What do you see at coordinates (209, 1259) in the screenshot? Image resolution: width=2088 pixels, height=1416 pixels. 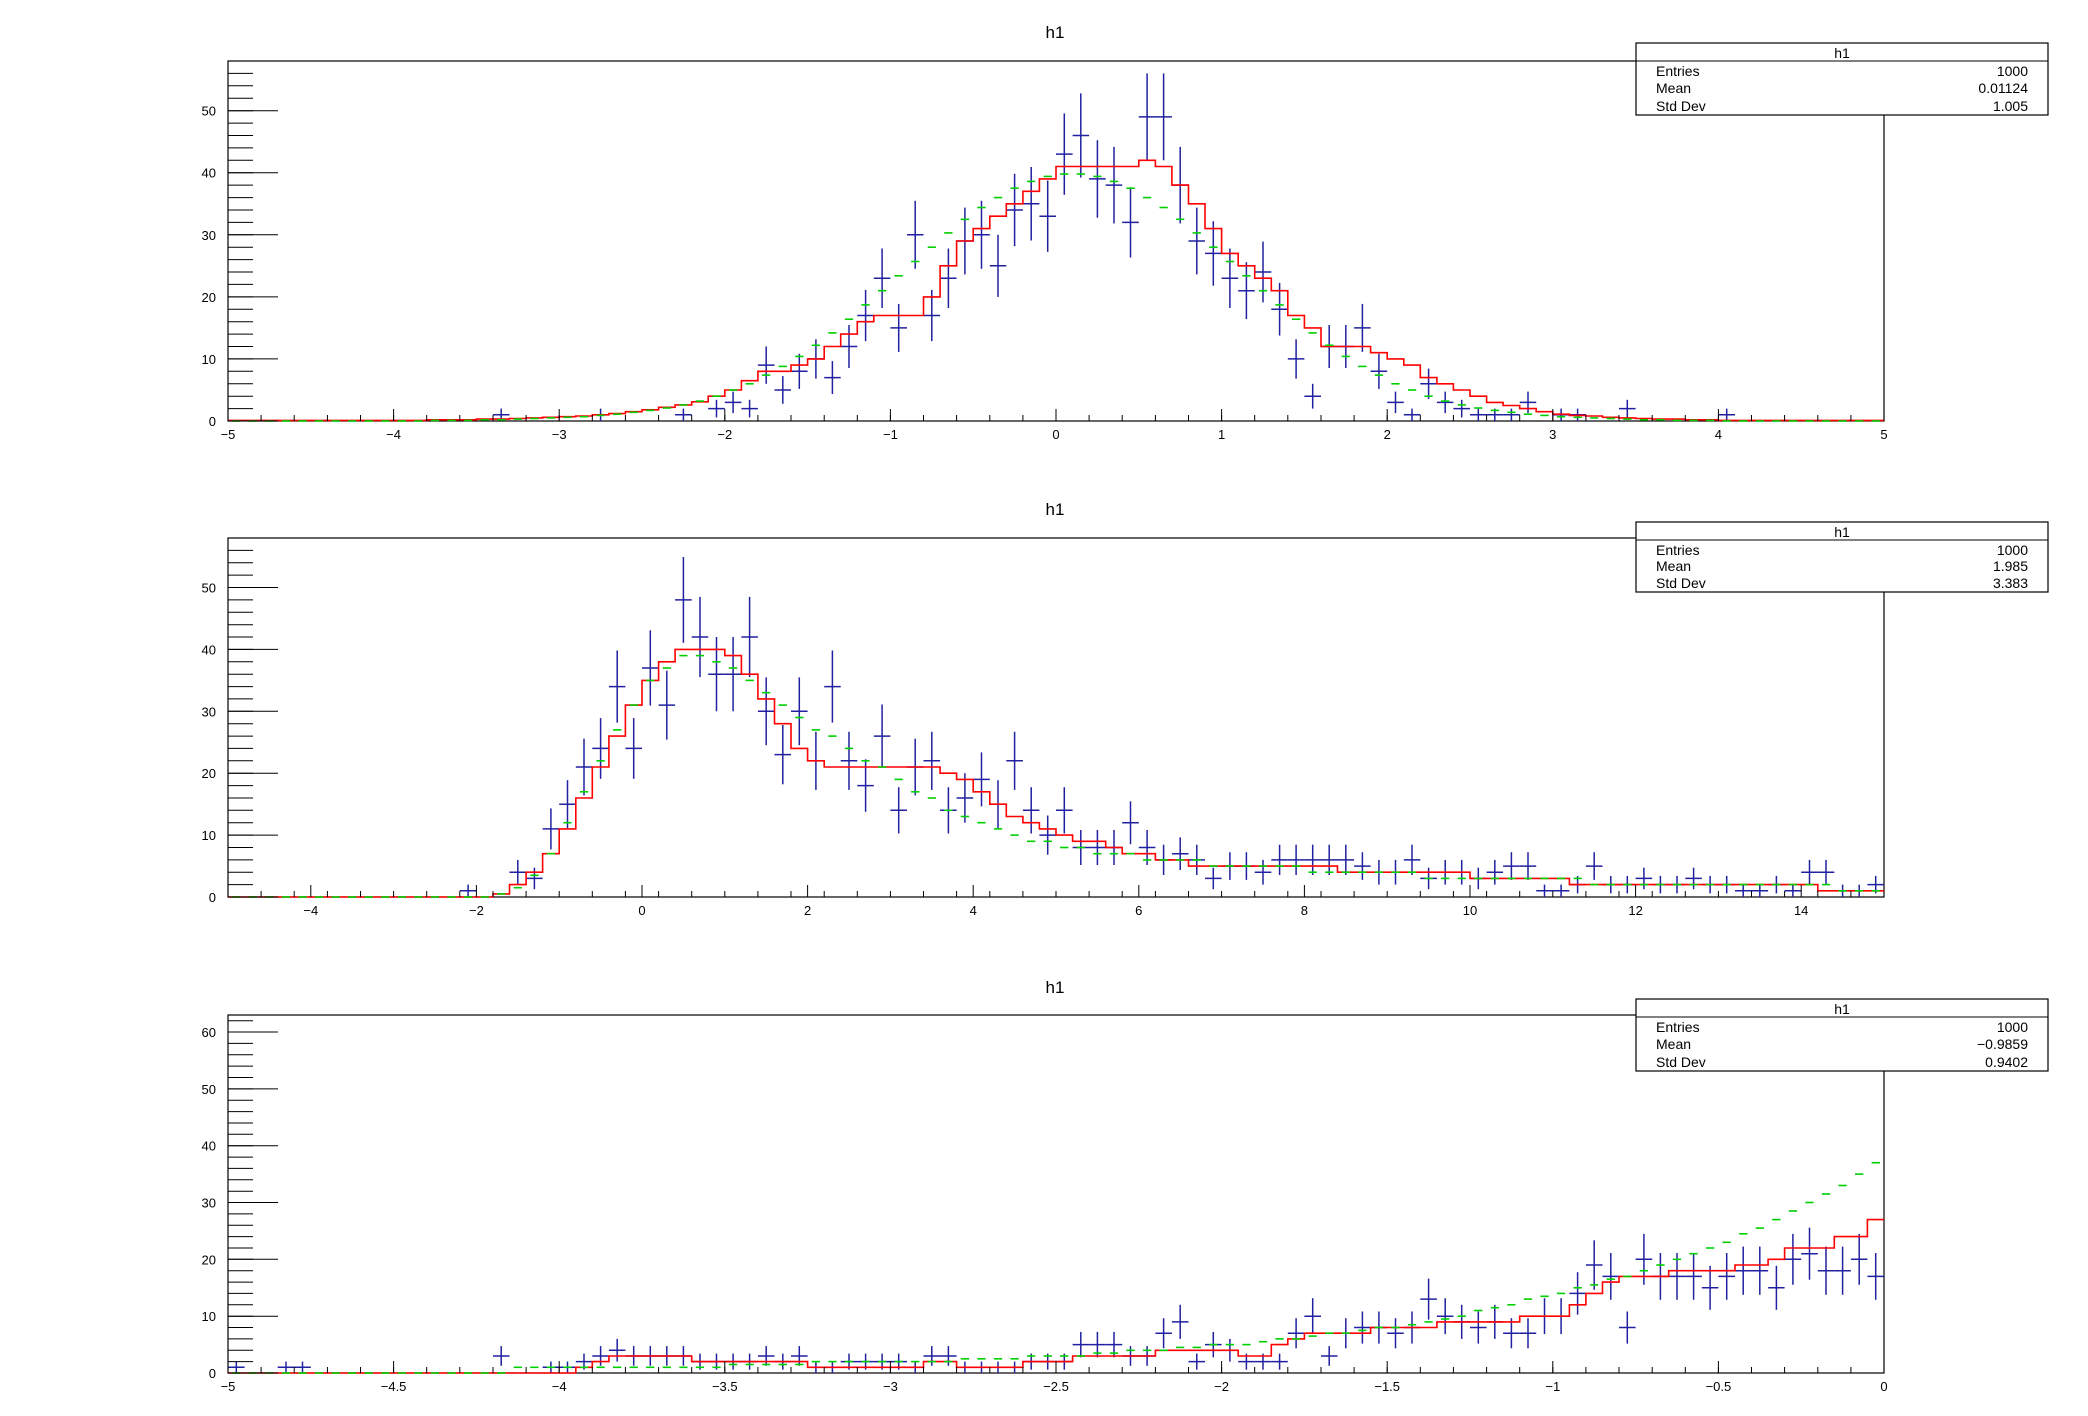 I see `panel-3-y-tick-label: 20` at bounding box center [209, 1259].